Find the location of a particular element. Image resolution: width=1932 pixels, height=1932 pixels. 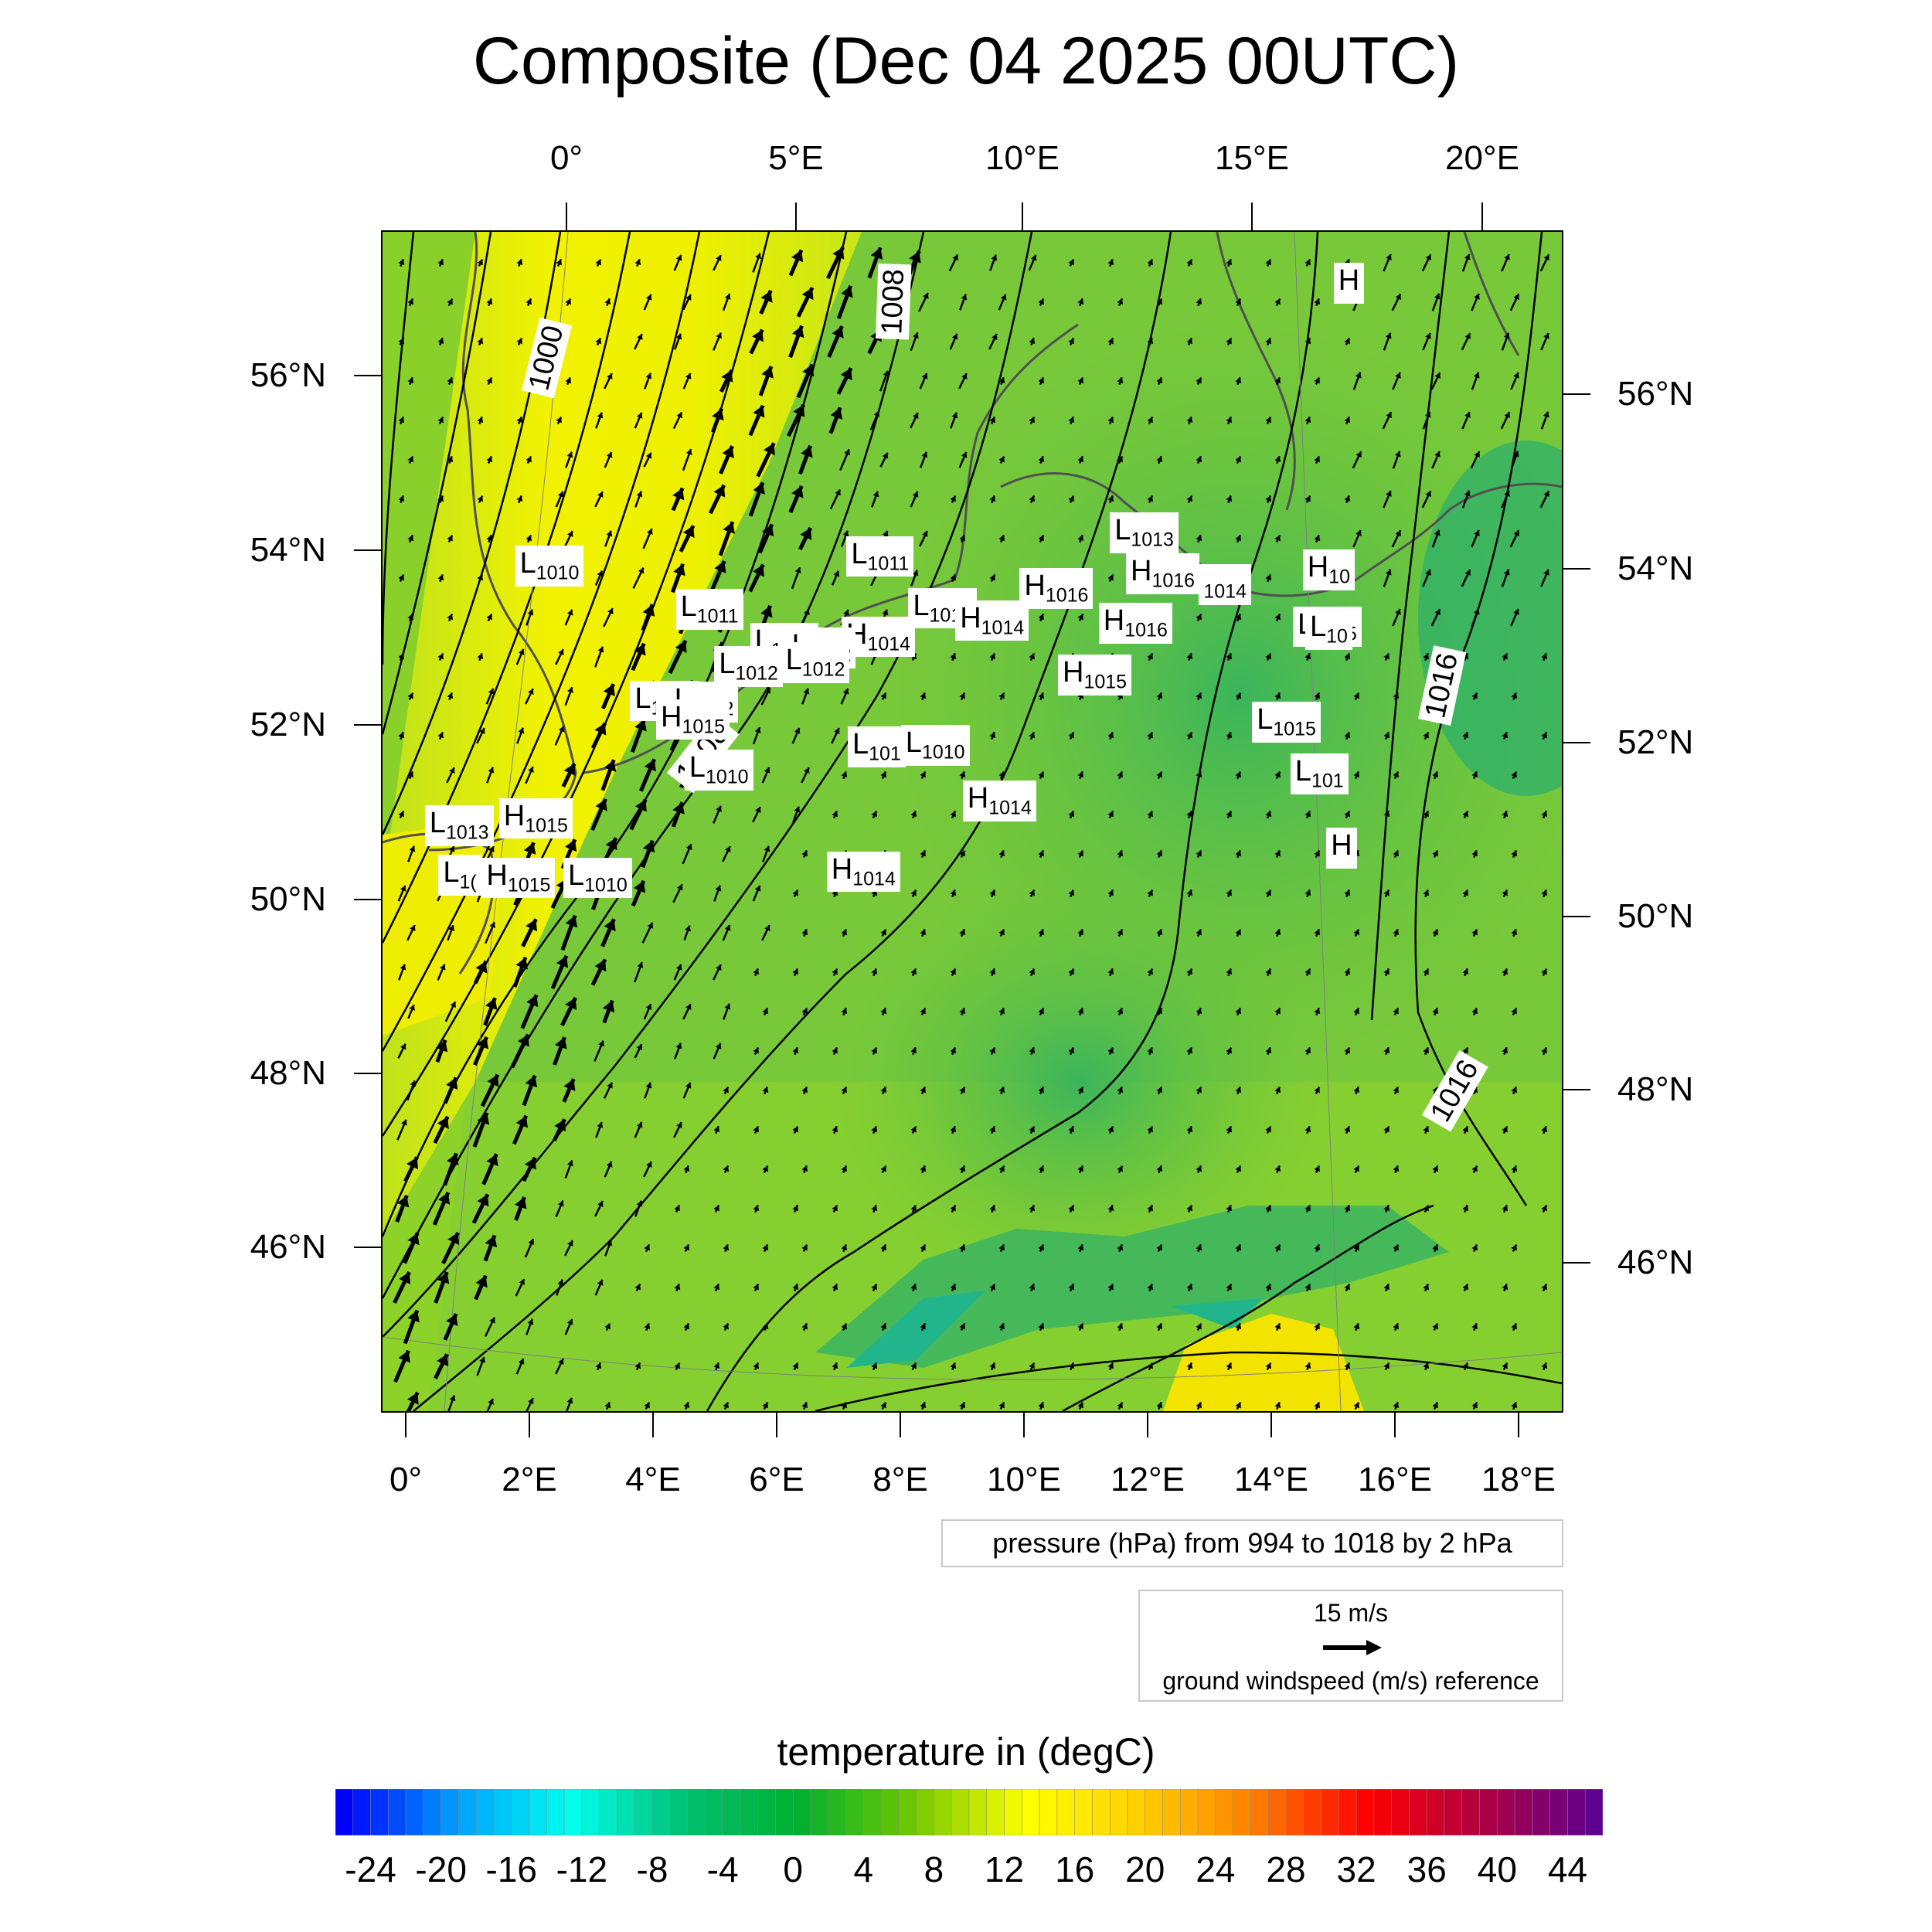

high-pressure-label: H1014 is located at coordinates (999, 801).